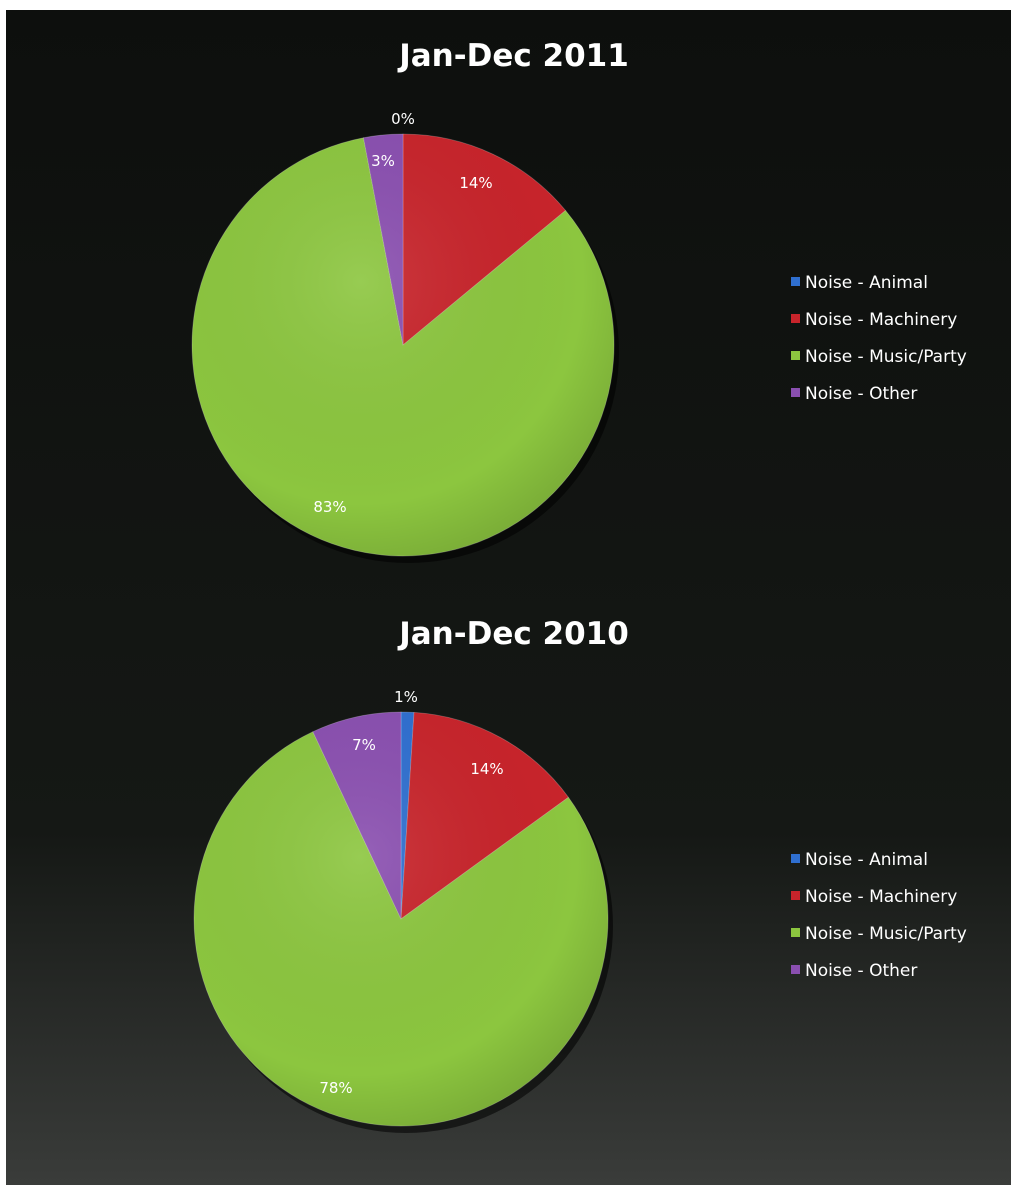 This screenshot has width=1011, height=1185. What do you see at coordinates (406, 697) in the screenshot?
I see `data-label-noise-animal: 1%` at bounding box center [406, 697].